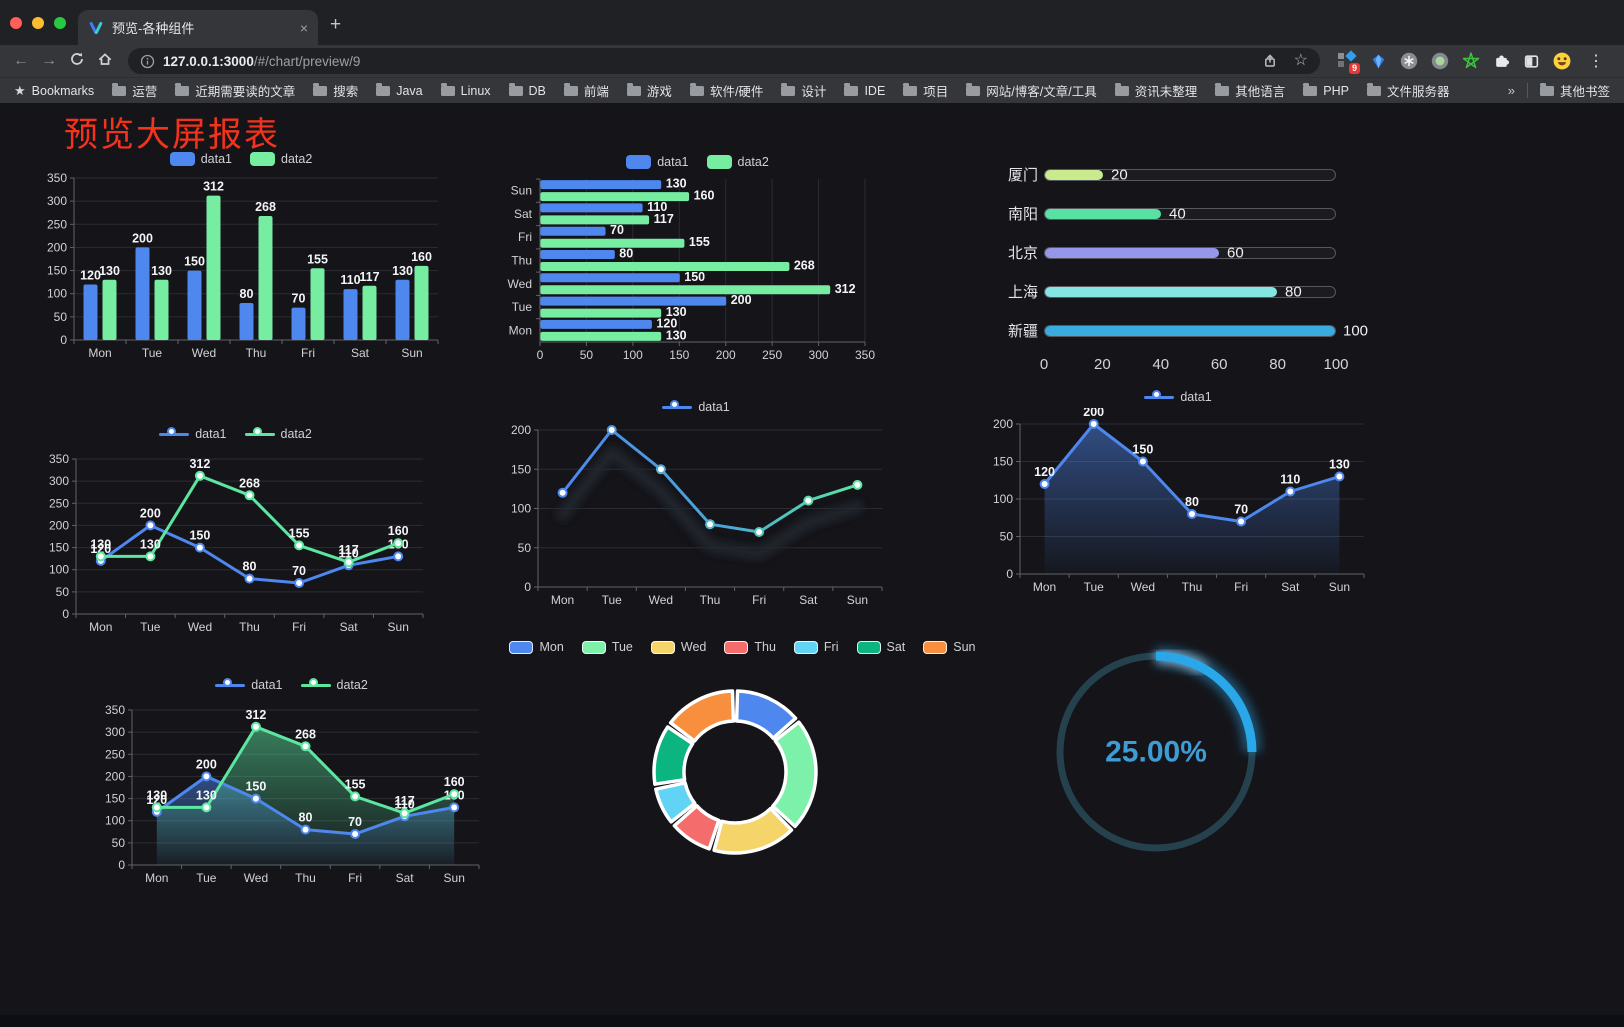 The image size is (1624, 1027). I want to click on chart-donut: Mon Tue Wed Thu Fri Sat Sun, so click(742, 761).